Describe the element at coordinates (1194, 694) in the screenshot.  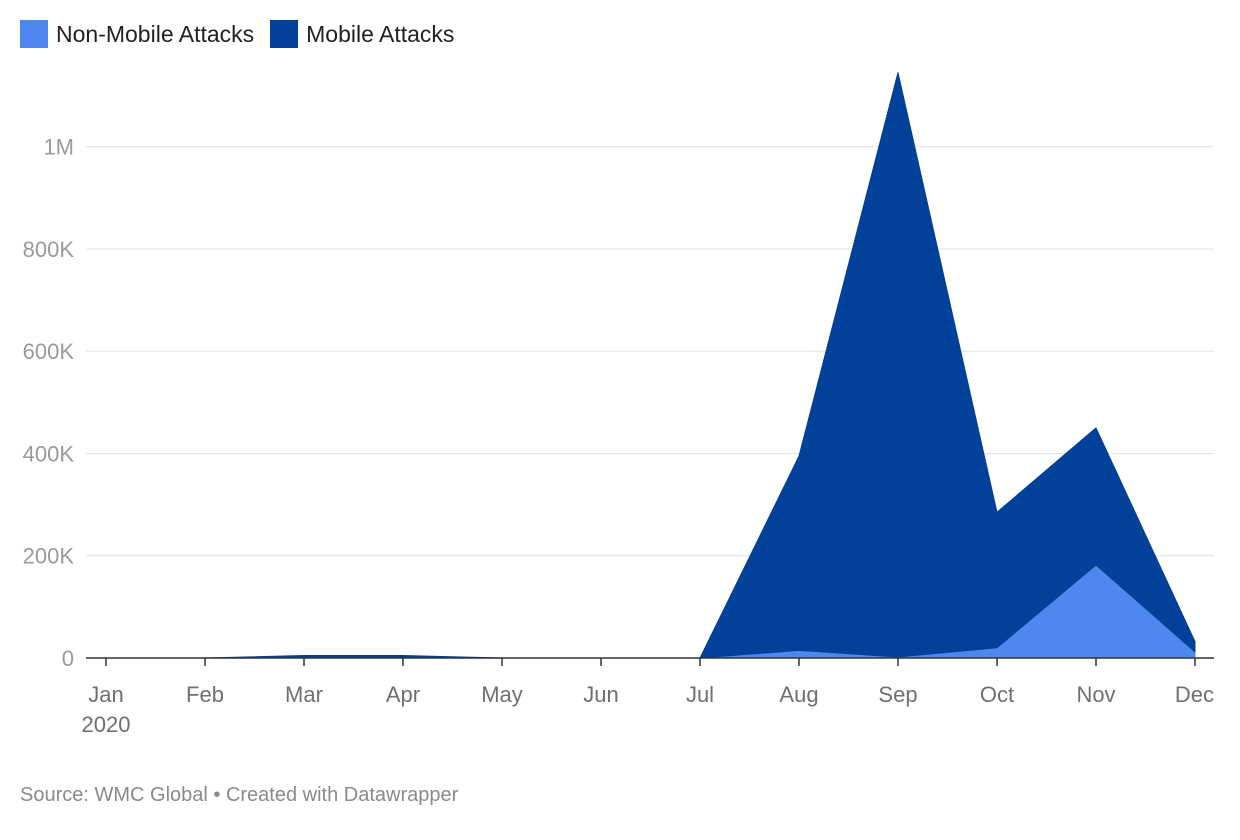
I see `x-tick-label: Dec` at that location.